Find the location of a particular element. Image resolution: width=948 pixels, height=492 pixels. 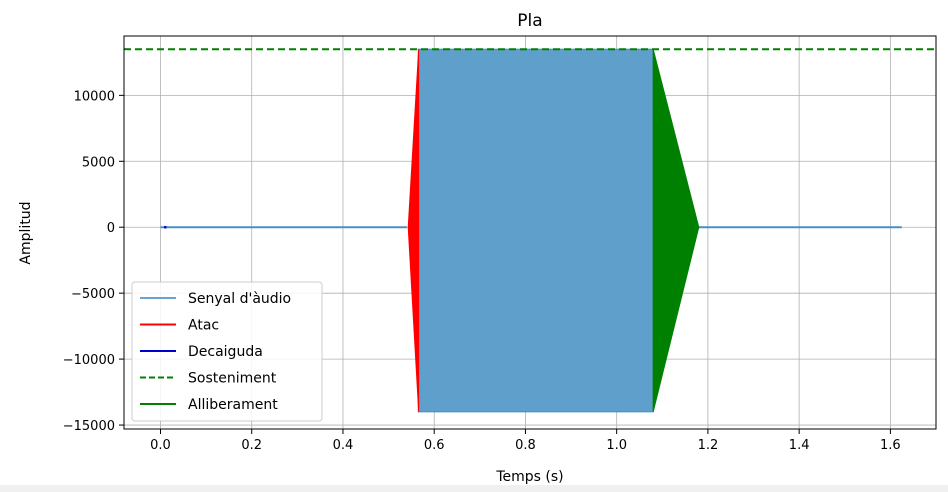

legend-label: Sosteniment is located at coordinates (232, 379).